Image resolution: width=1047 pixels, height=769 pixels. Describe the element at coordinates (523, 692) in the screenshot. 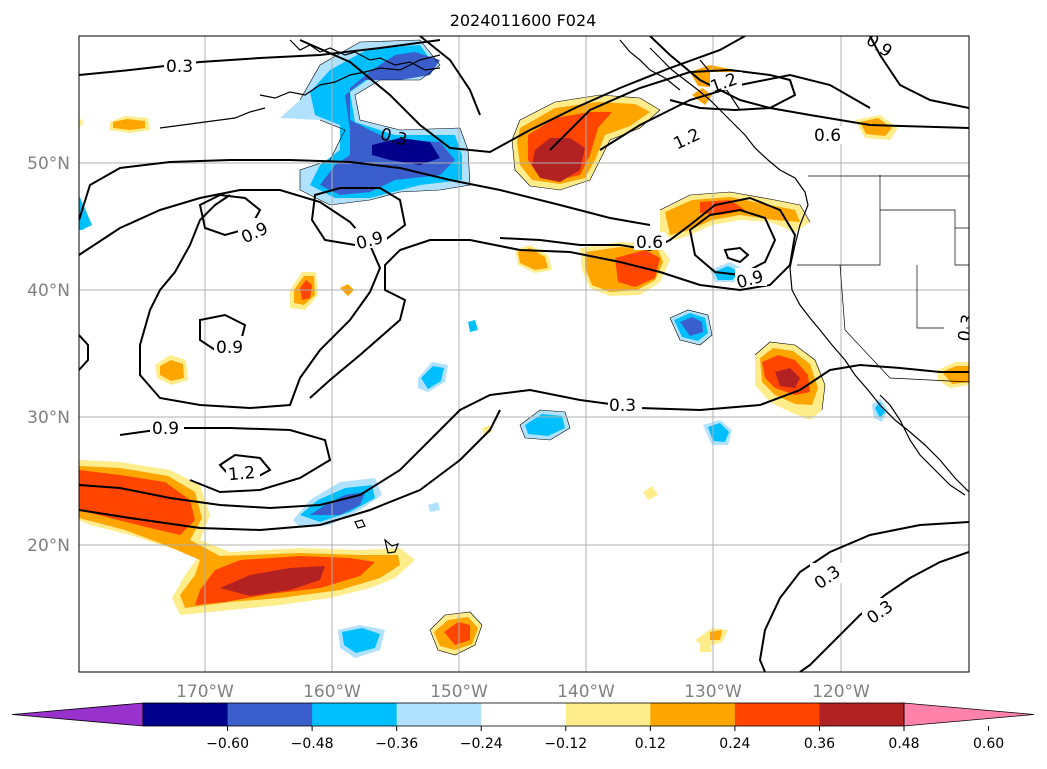

I see `longitude-labels: 170°W 160°W 150°W 140°W 130°W 120°W` at that location.